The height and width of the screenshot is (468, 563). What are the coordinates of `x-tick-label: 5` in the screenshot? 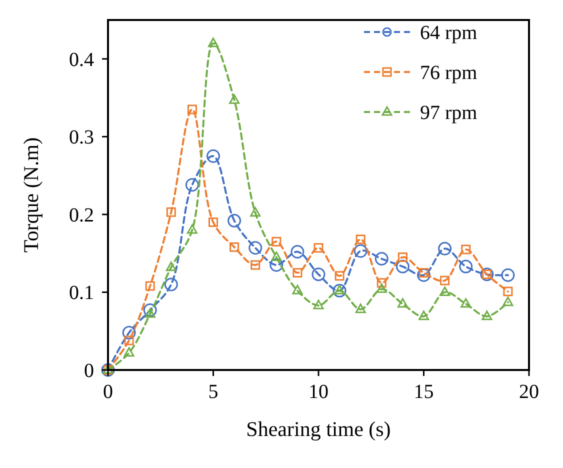 It's located at (213, 392).